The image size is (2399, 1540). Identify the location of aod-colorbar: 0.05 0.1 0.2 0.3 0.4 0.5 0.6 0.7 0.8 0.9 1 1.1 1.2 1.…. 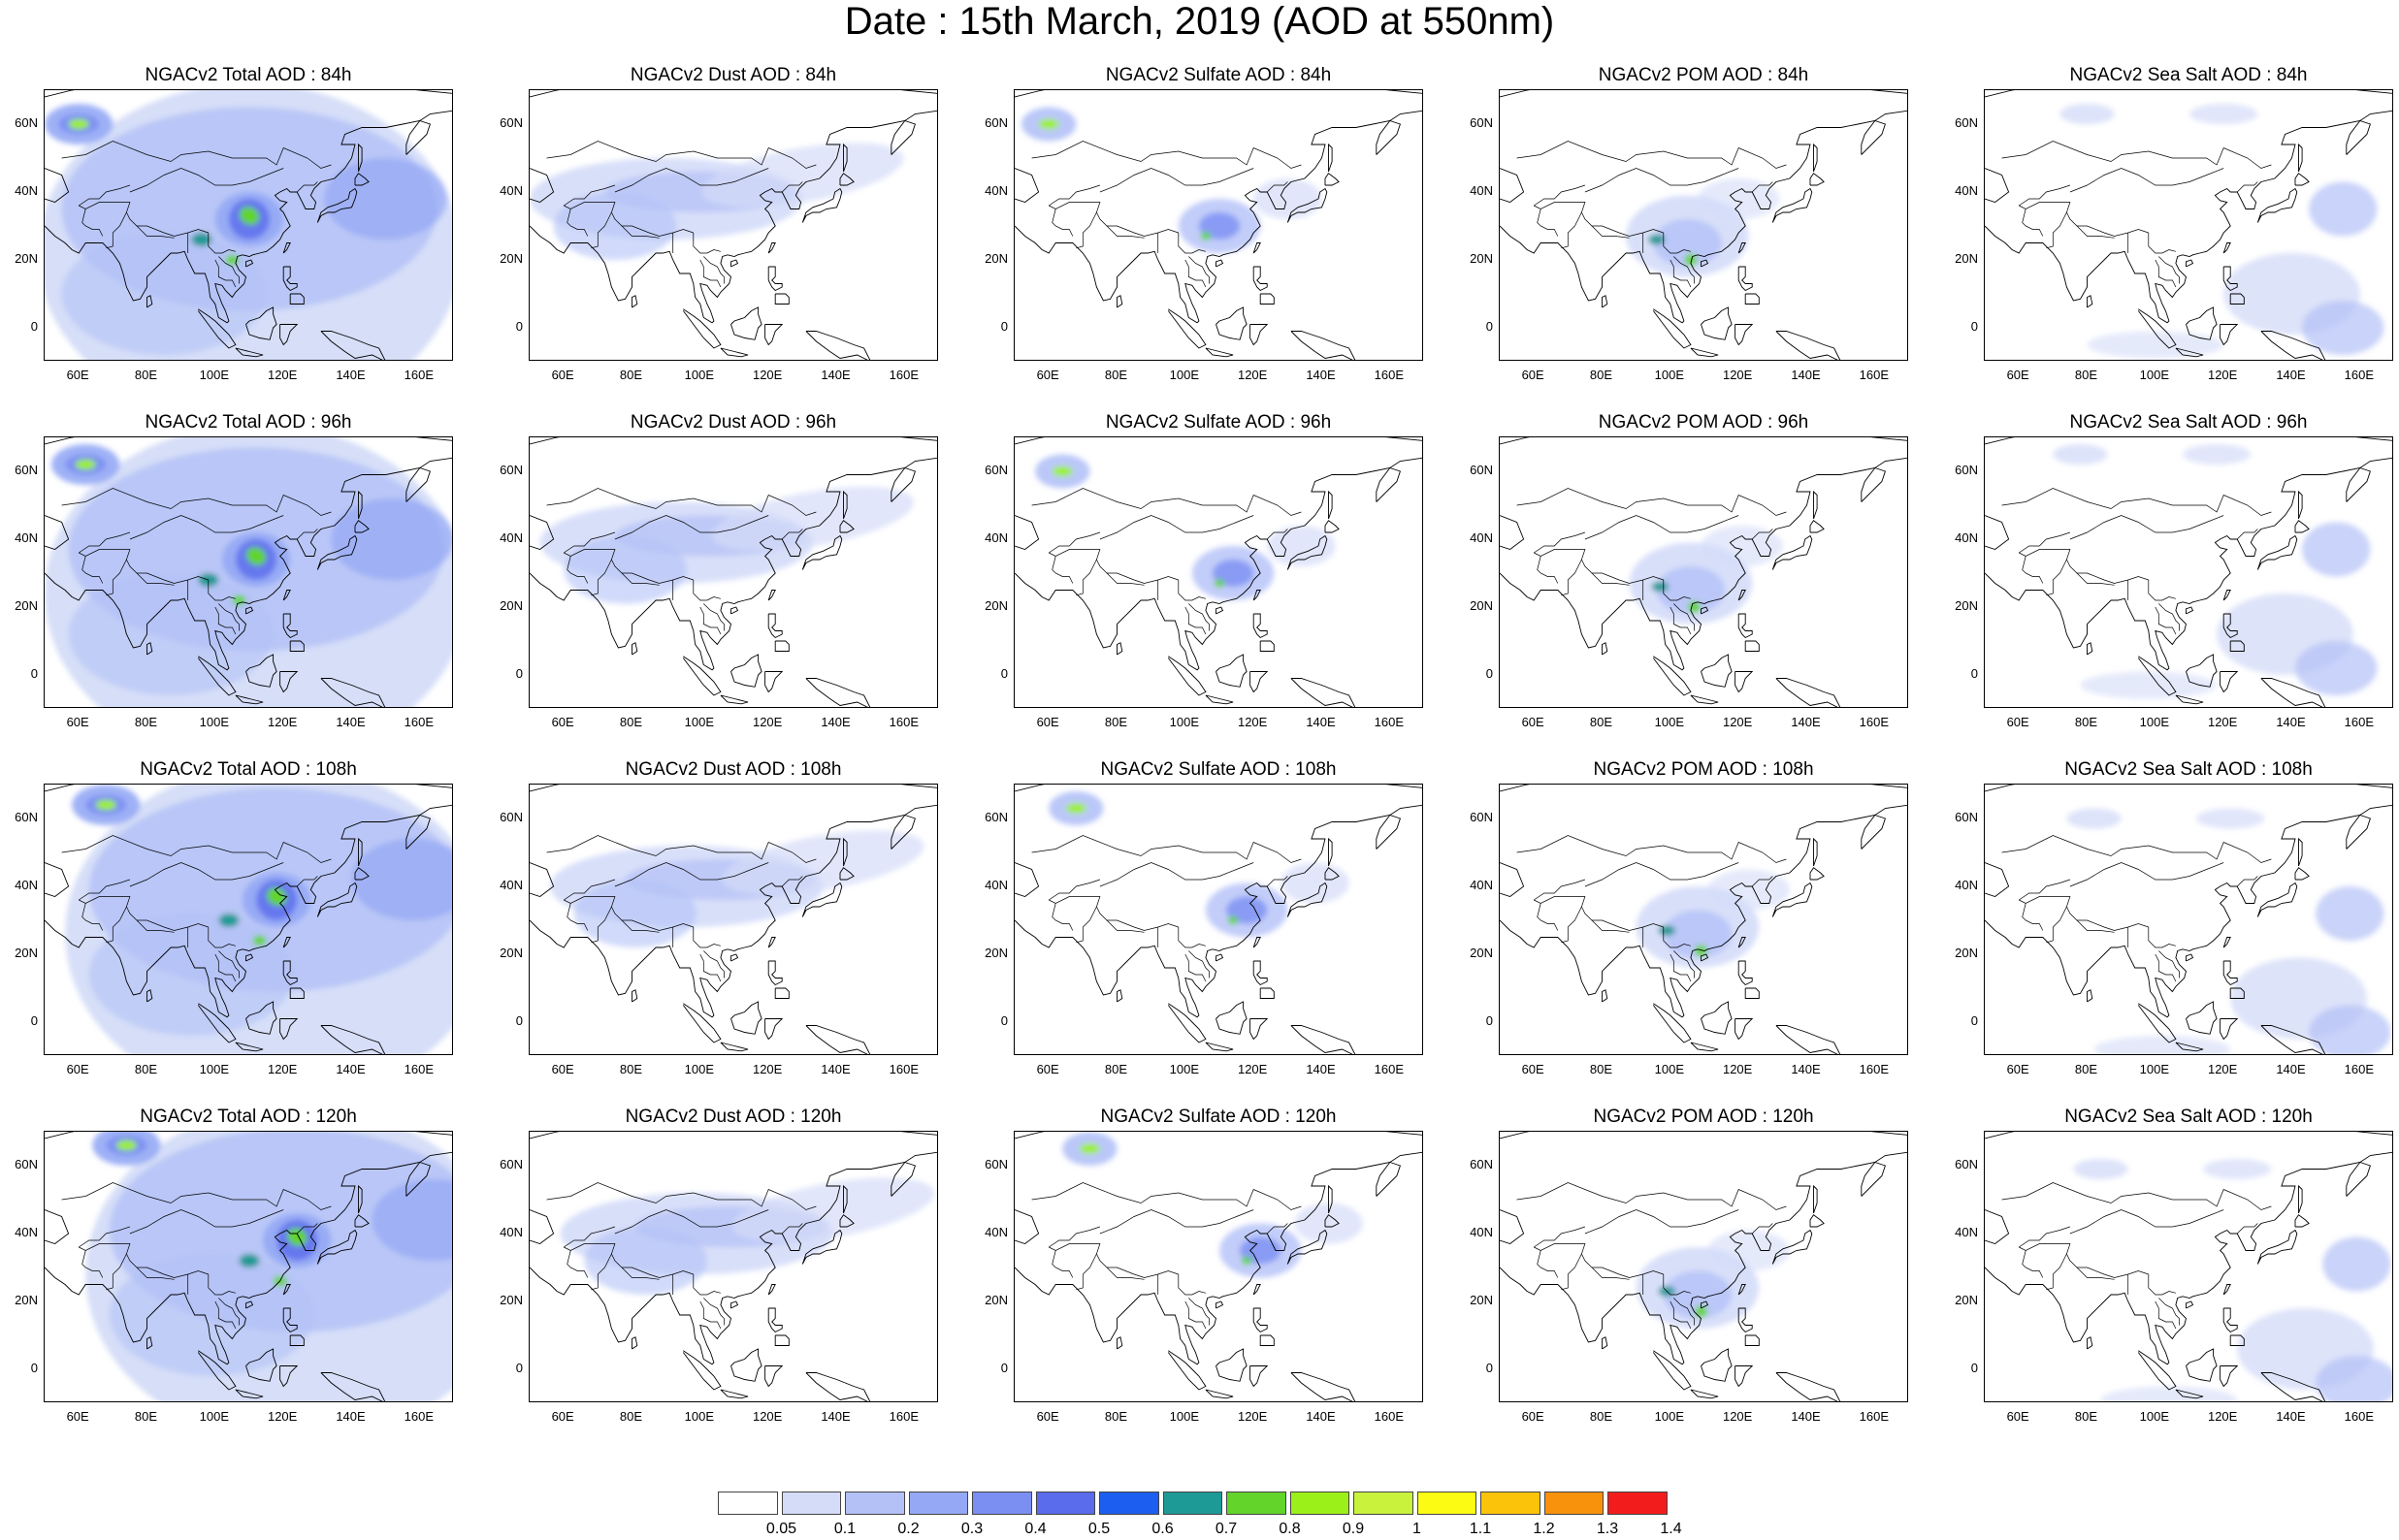
(1200, 1516).